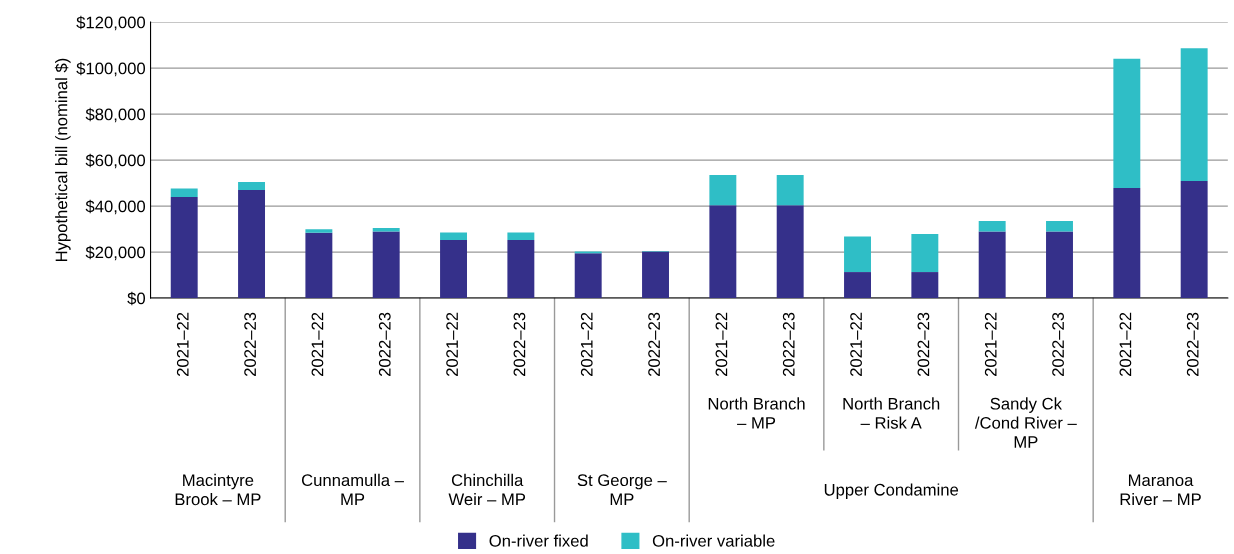 Image resolution: width=1234 pixels, height=554 pixels. Describe the element at coordinates (1160, 490) in the screenshot. I see `text: Maranoa River – MP` at that location.